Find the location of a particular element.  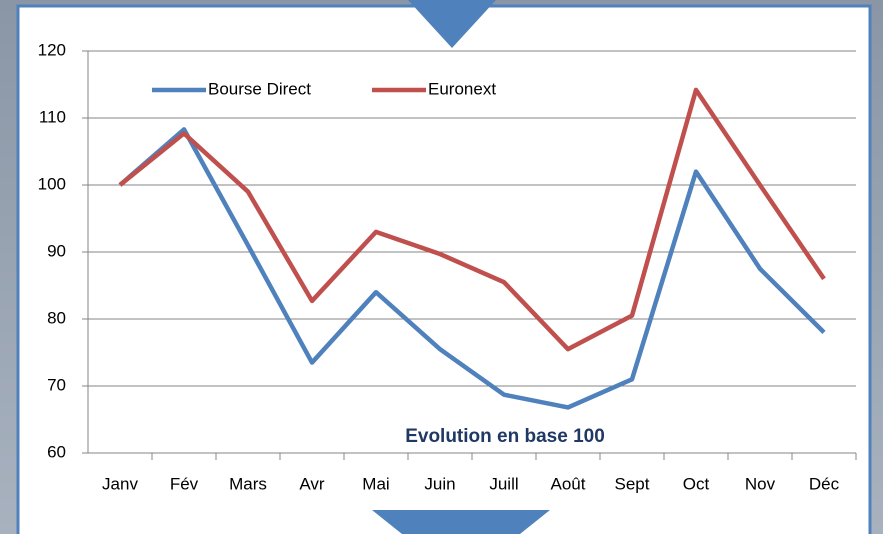

x-tick-label: Juin is located at coordinates (439, 483).